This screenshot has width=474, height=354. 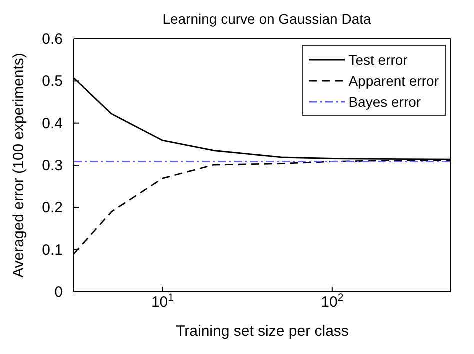 What do you see at coordinates (378, 60) in the screenshot?
I see `legend-label: Test error` at bounding box center [378, 60].